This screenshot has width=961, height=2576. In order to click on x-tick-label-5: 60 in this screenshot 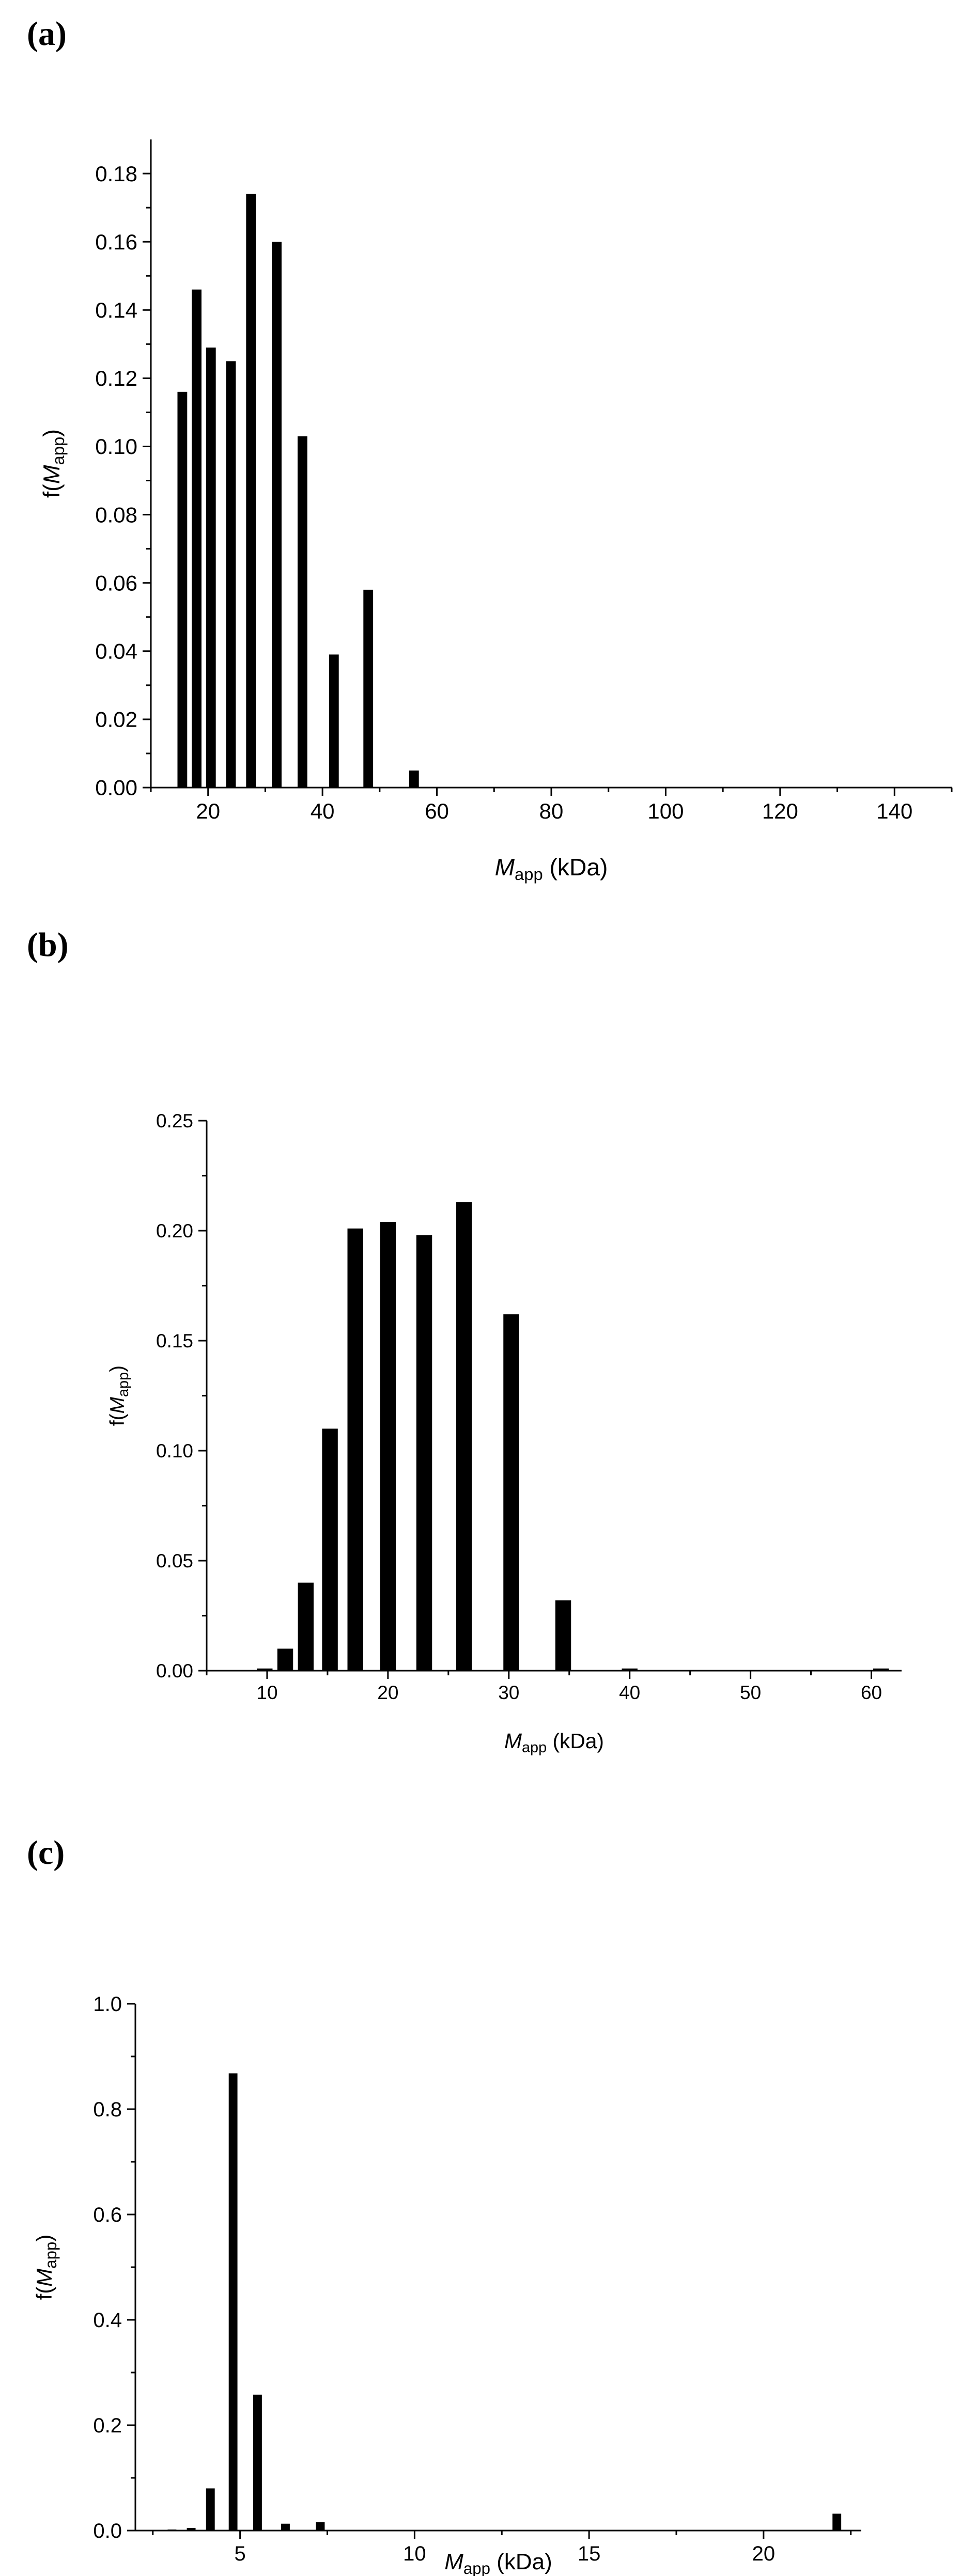, I will do `click(872, 1692)`.